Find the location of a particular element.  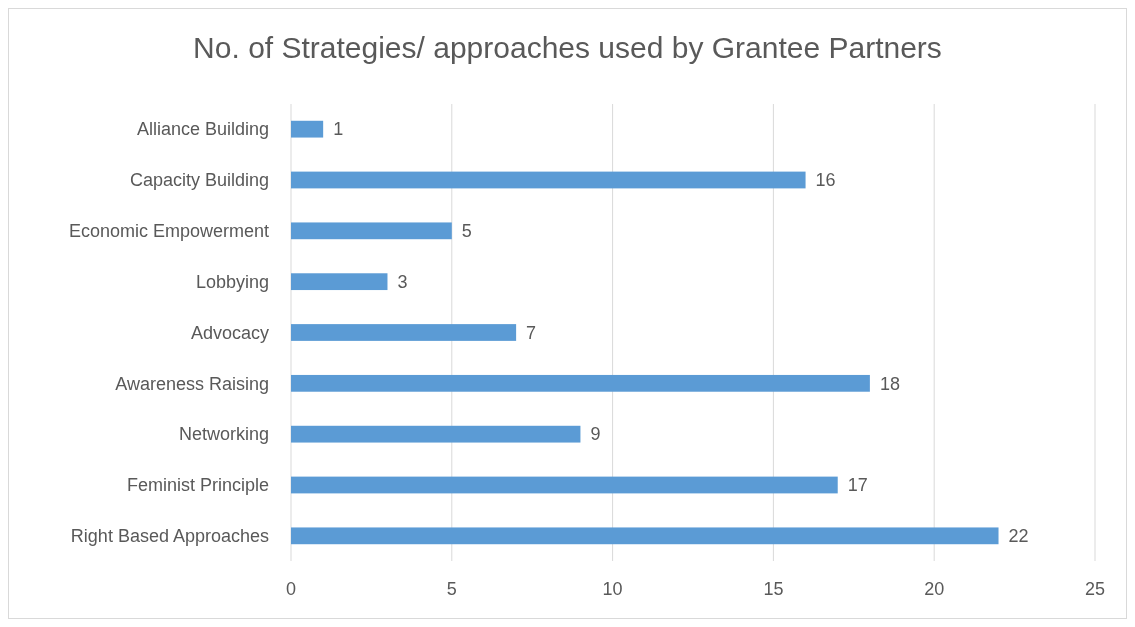

data-label: 18 is located at coordinates (889, 383).